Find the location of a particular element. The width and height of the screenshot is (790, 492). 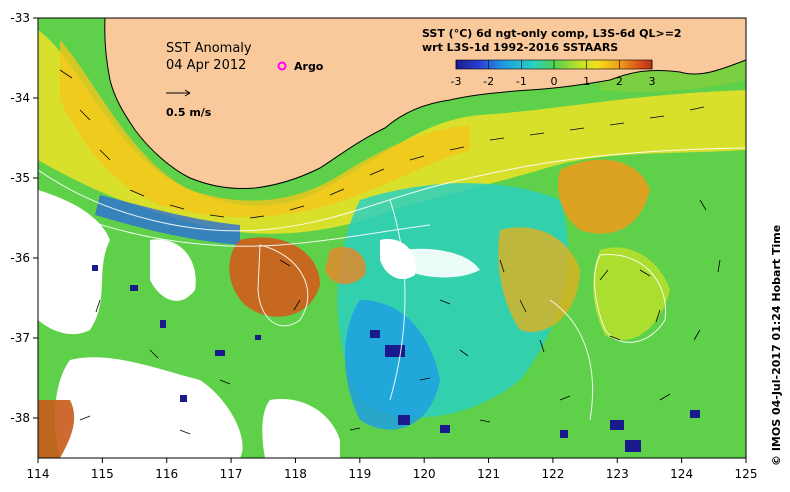

x-tick-label: 117 is located at coordinates (231, 474).